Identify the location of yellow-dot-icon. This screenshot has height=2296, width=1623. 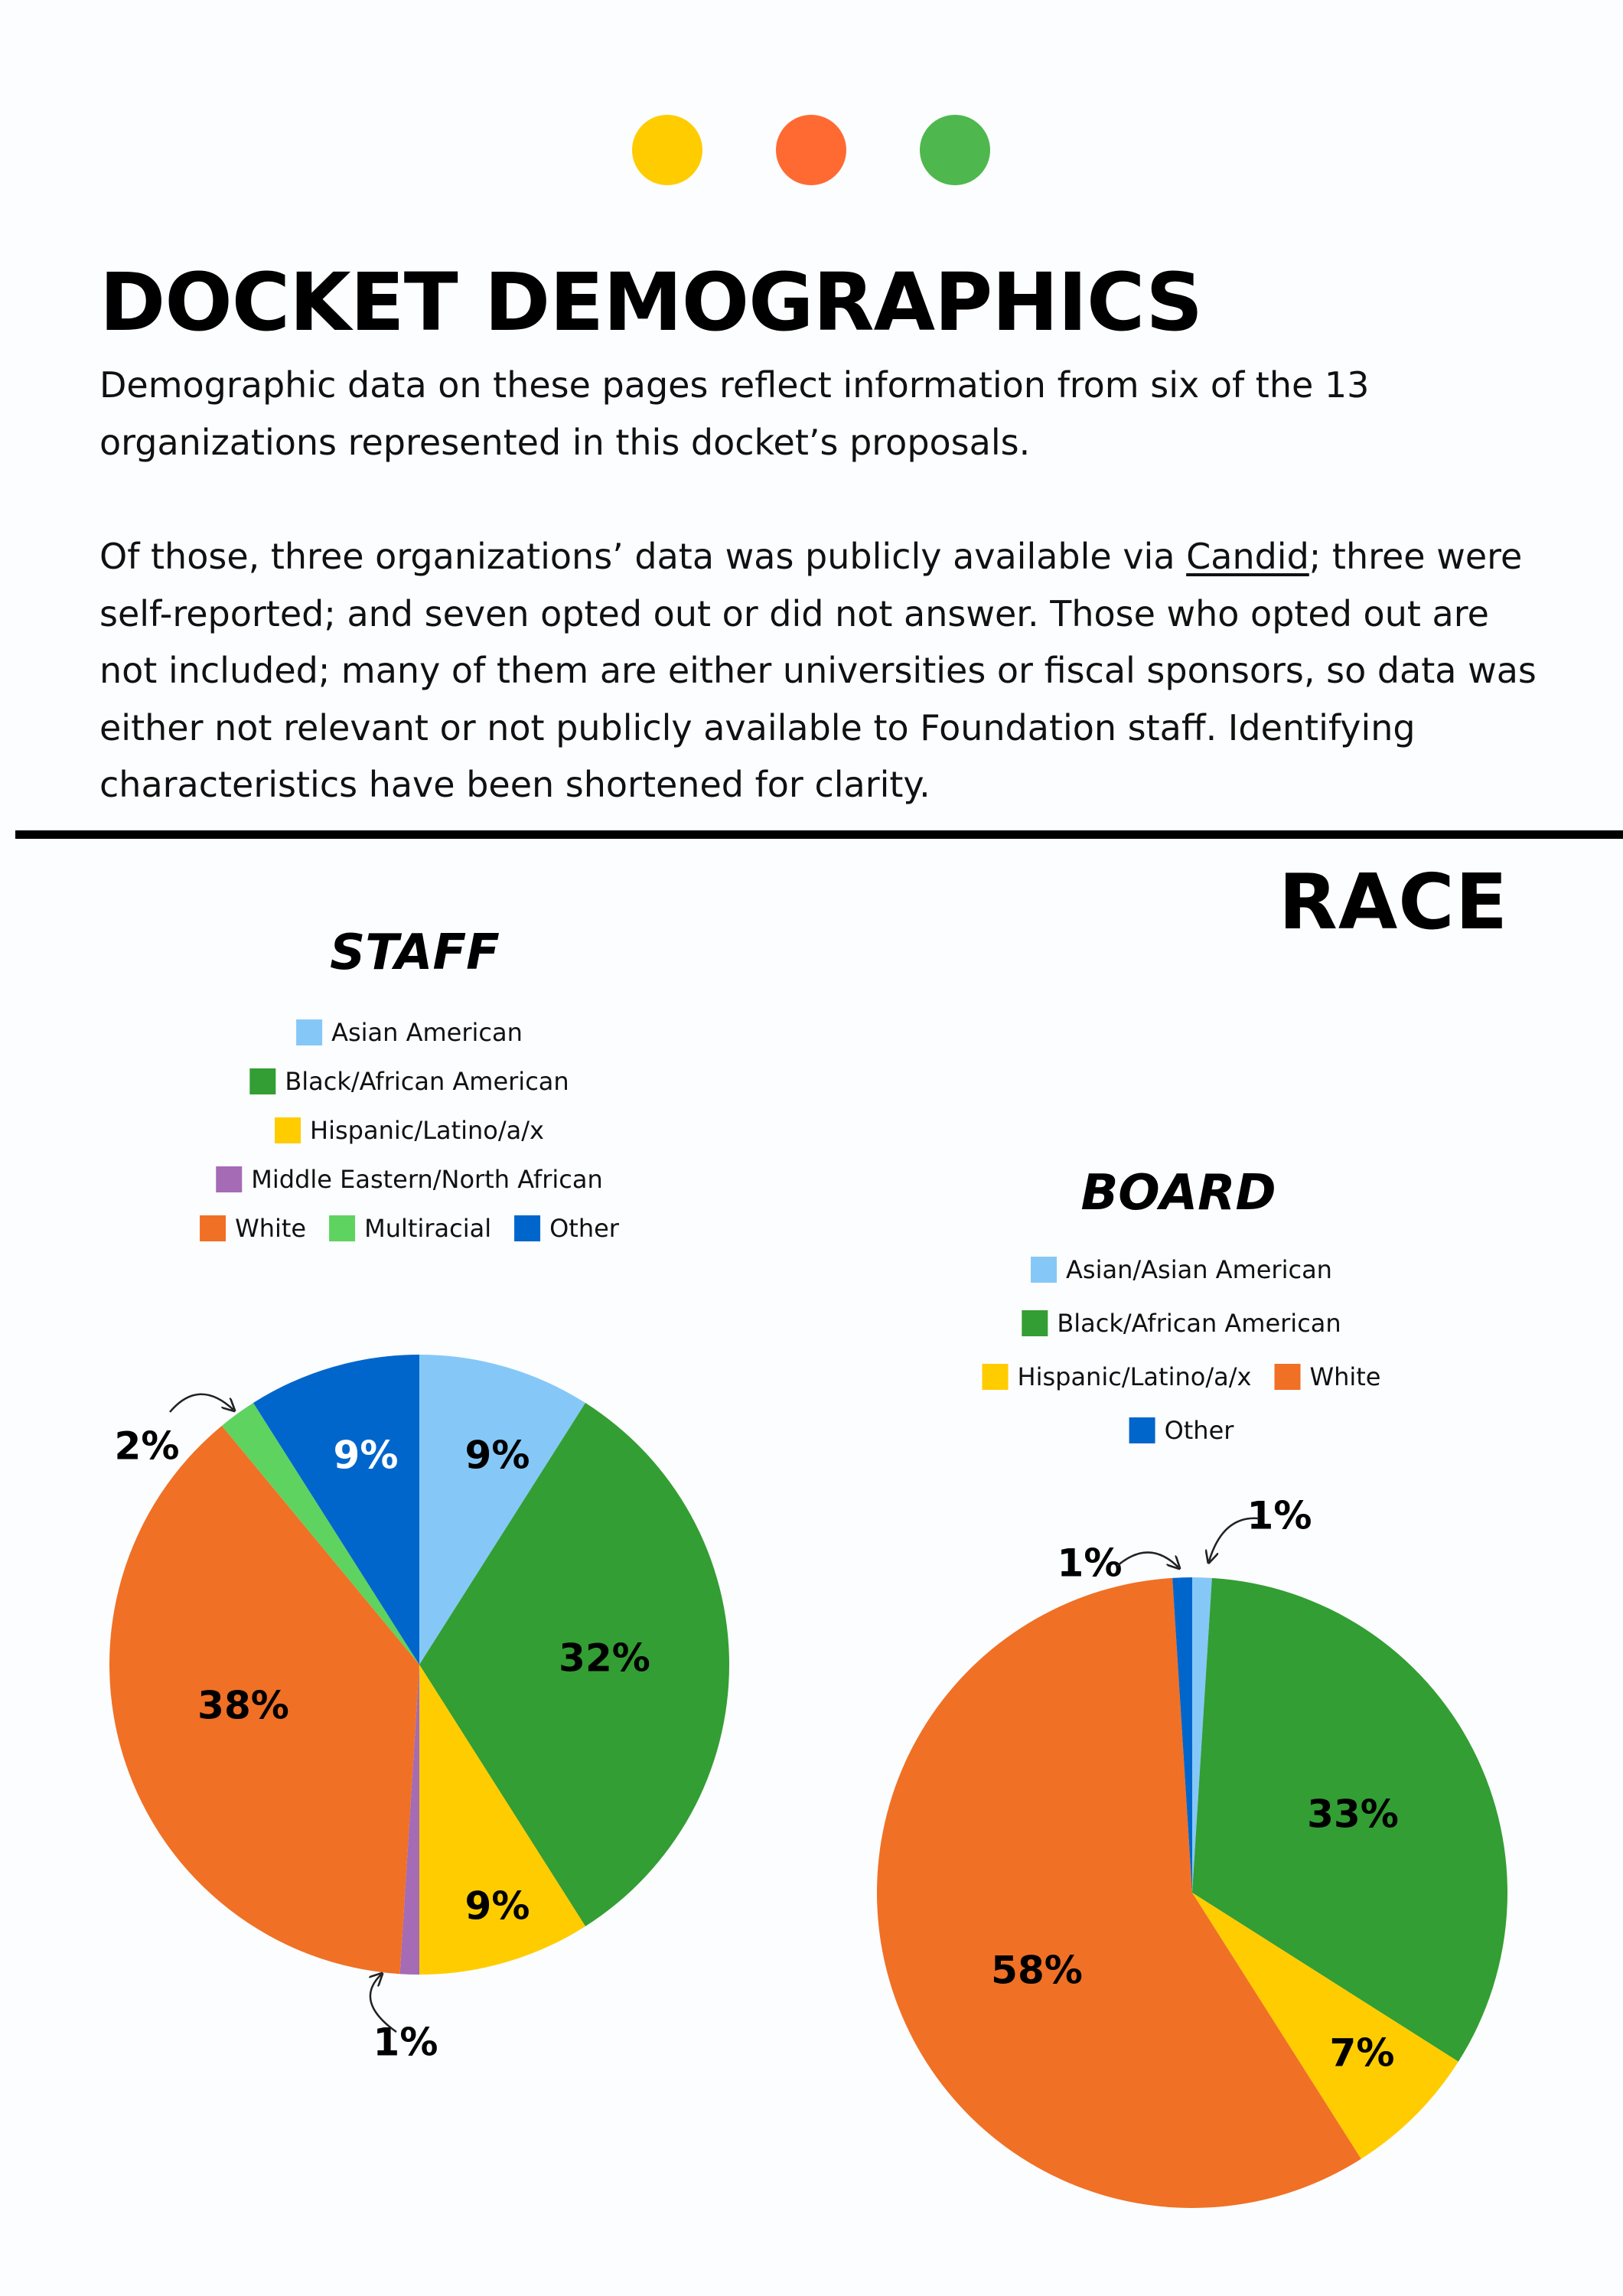
(667, 150).